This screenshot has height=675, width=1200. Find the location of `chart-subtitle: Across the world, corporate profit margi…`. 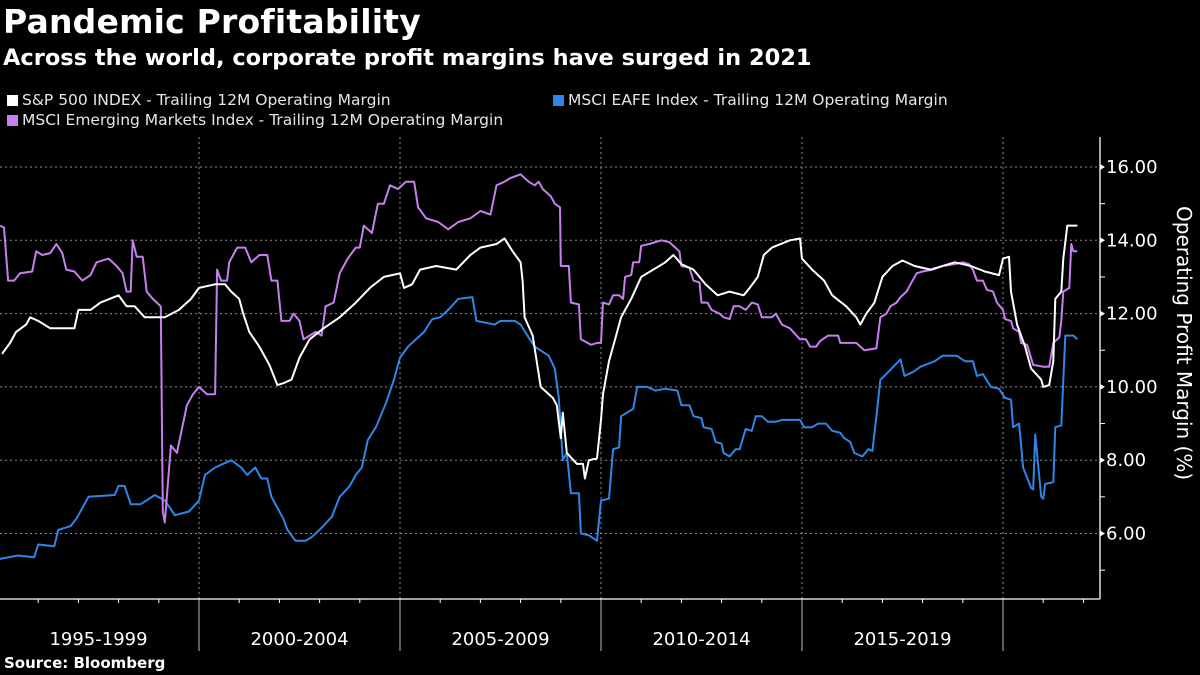

chart-subtitle: Across the world, corporate profit margi… is located at coordinates (407, 58).